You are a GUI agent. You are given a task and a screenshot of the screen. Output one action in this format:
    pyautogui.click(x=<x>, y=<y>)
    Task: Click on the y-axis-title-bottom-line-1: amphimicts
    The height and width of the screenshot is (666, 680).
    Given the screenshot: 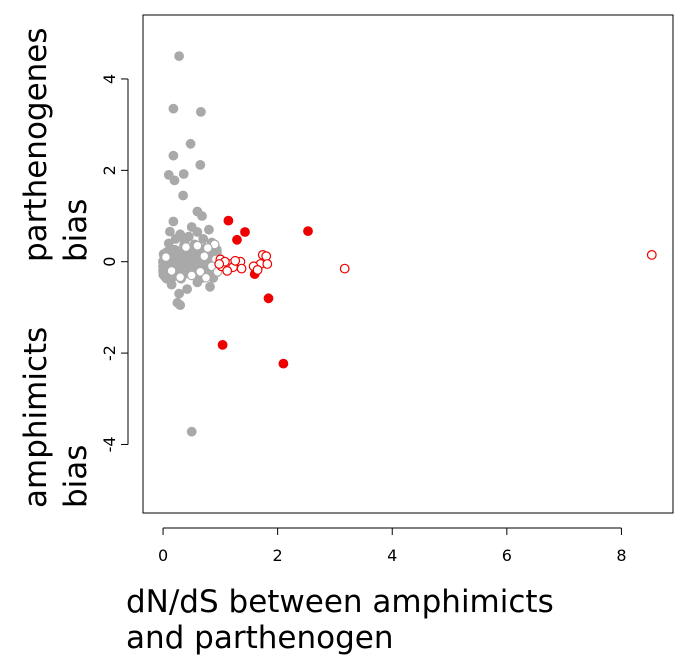 What is the action you would take?
    pyautogui.click(x=36, y=417)
    